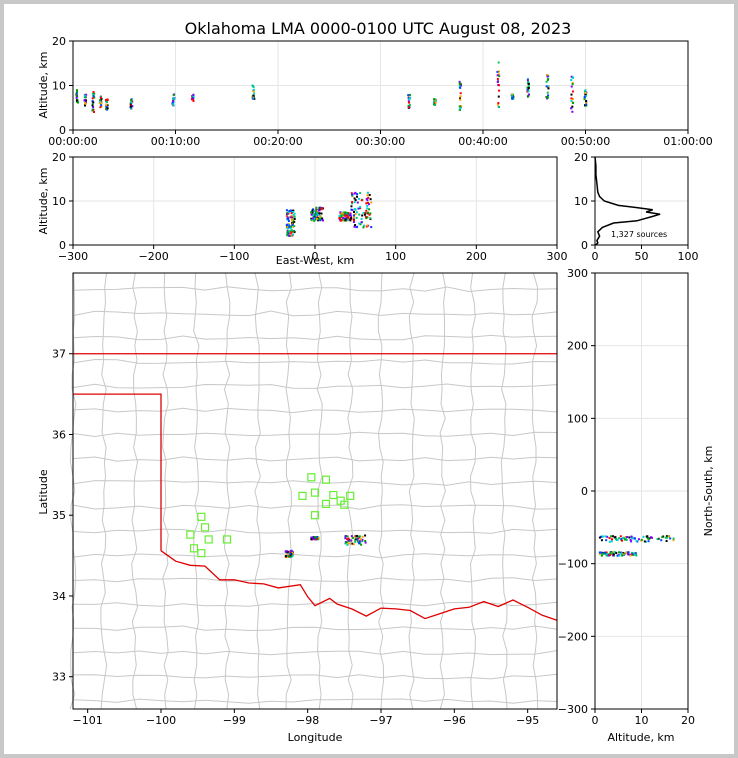 The width and height of the screenshot is (738, 758). Describe the element at coordinates (577, 418) in the screenshot. I see `y-tick-label: 100` at that location.